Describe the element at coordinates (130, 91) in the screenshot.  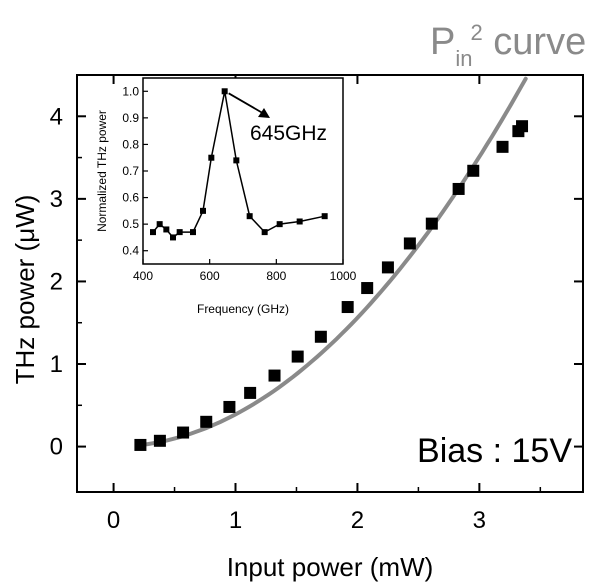
I see `inset-y-tick-label-6: 1.0` at that location.